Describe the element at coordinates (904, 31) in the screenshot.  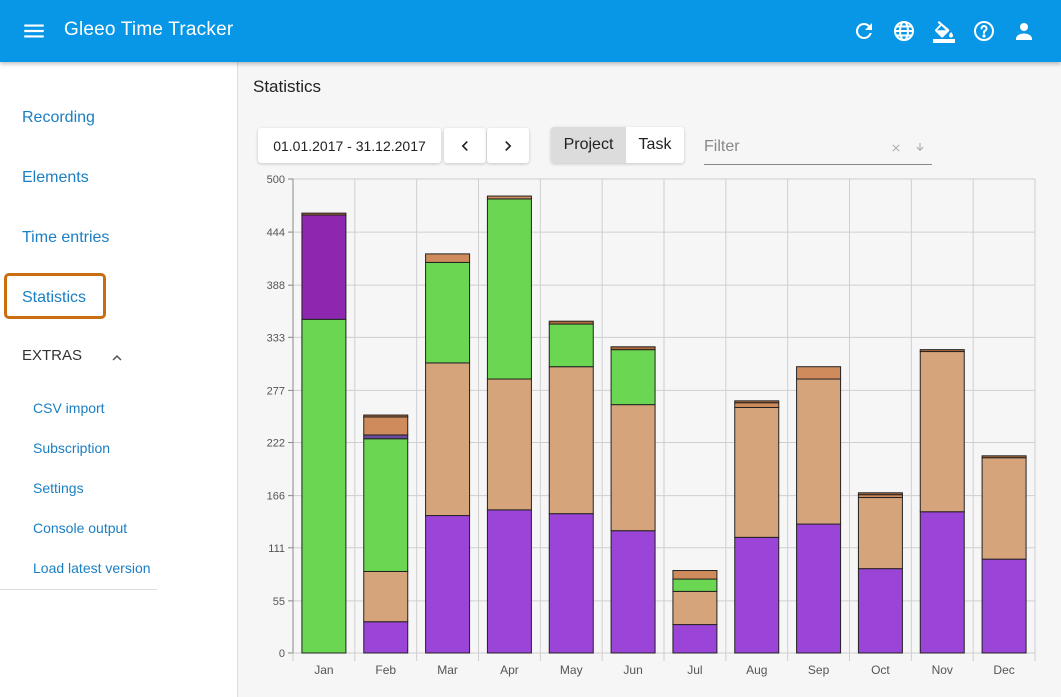
I see `globe-icon` at that location.